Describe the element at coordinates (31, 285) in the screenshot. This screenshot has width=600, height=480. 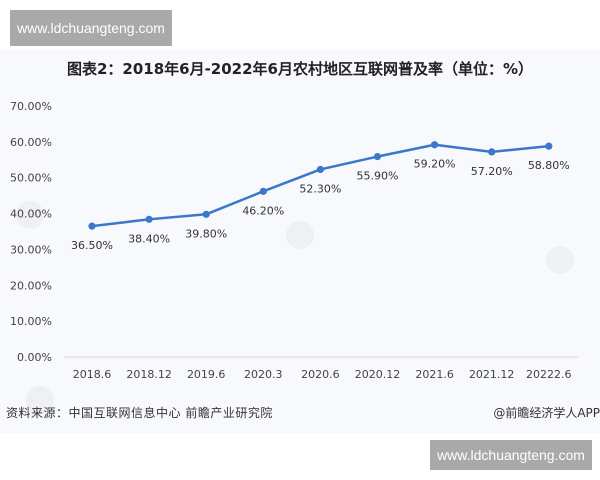
I see `y-tick-label: 20.00%` at that location.